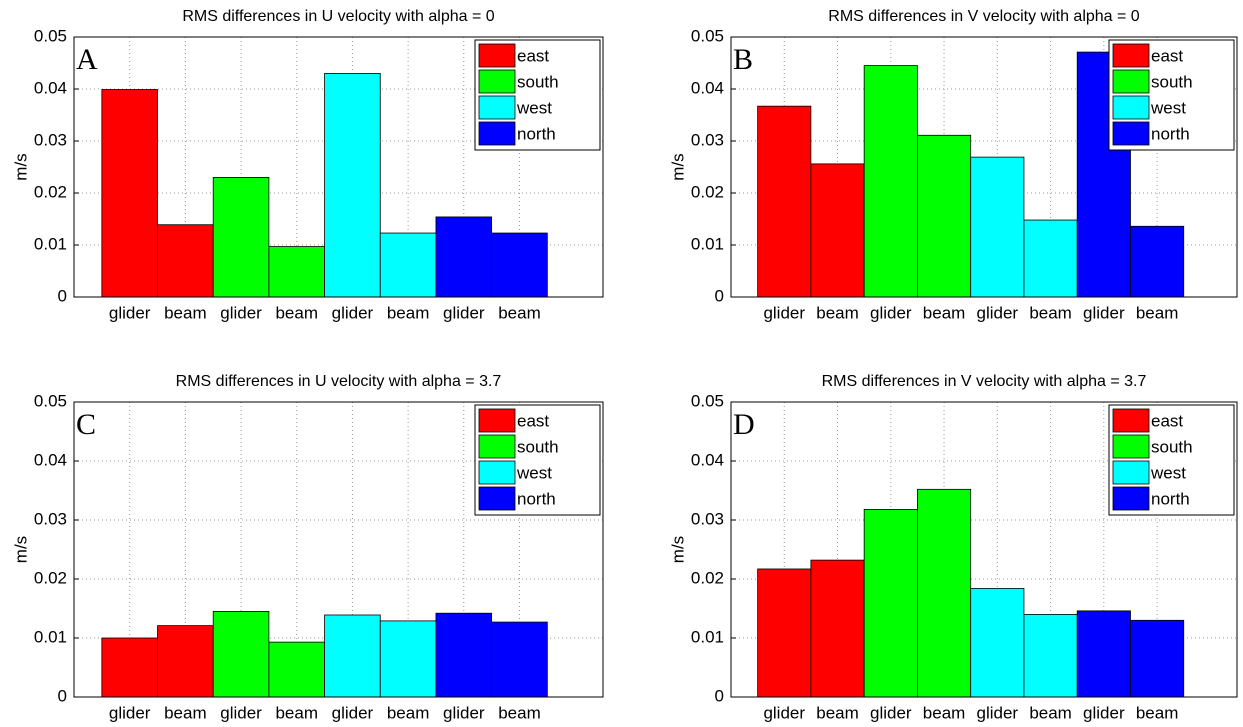 This screenshot has height=727, width=1243. I want to click on panel-letter: B, so click(743, 59).